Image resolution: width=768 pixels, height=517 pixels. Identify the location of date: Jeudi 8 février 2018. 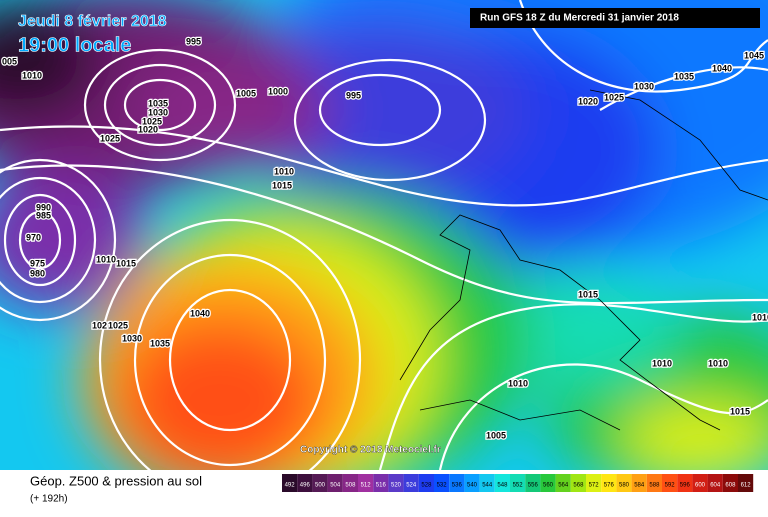
(92, 21).